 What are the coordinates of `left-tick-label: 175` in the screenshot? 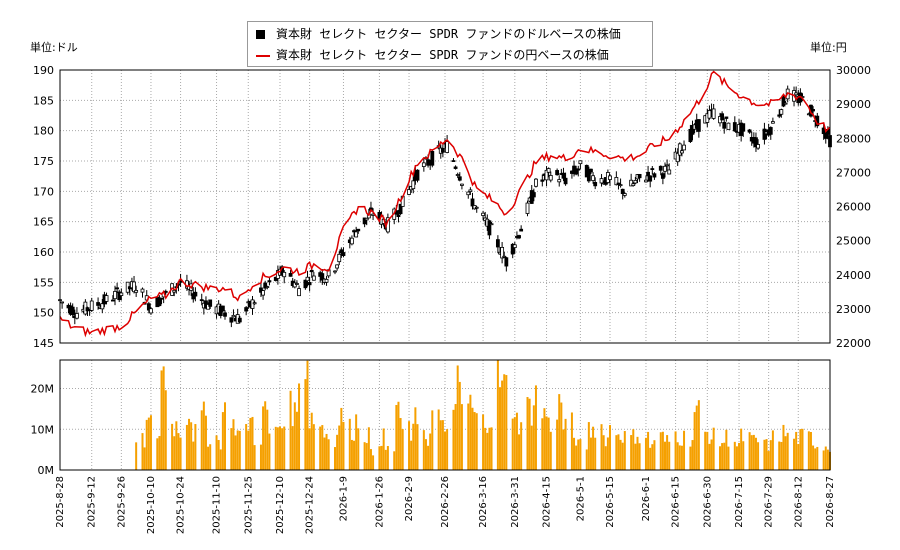 It's located at (43, 161).